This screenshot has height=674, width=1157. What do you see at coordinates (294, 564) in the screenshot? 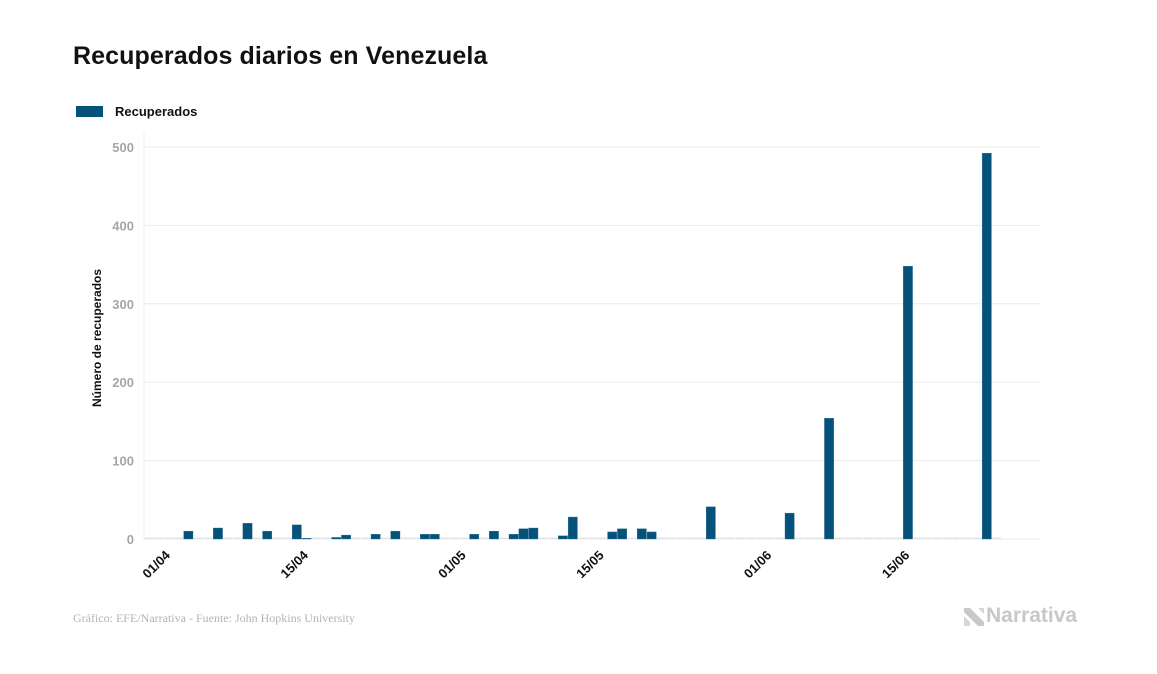
I see `x-tick-label: 15/04` at bounding box center [294, 564].